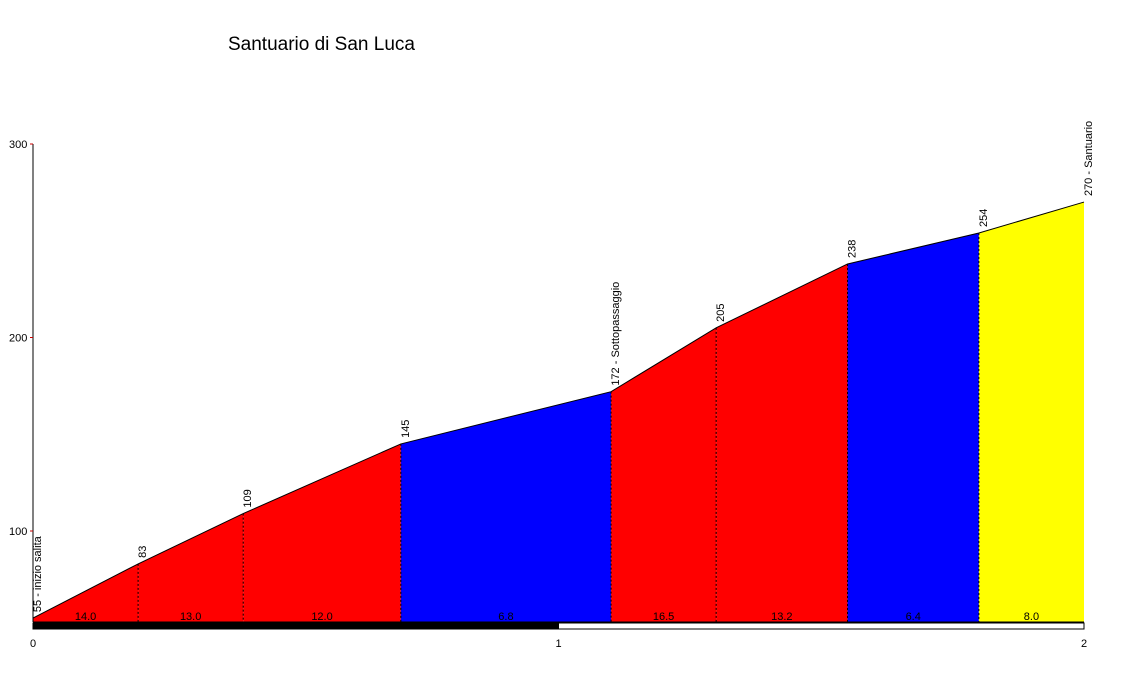 The image size is (1137, 673). Describe the element at coordinates (1089, 158) in the screenshot. I see `elevation-label: 270 - Santuario` at that location.